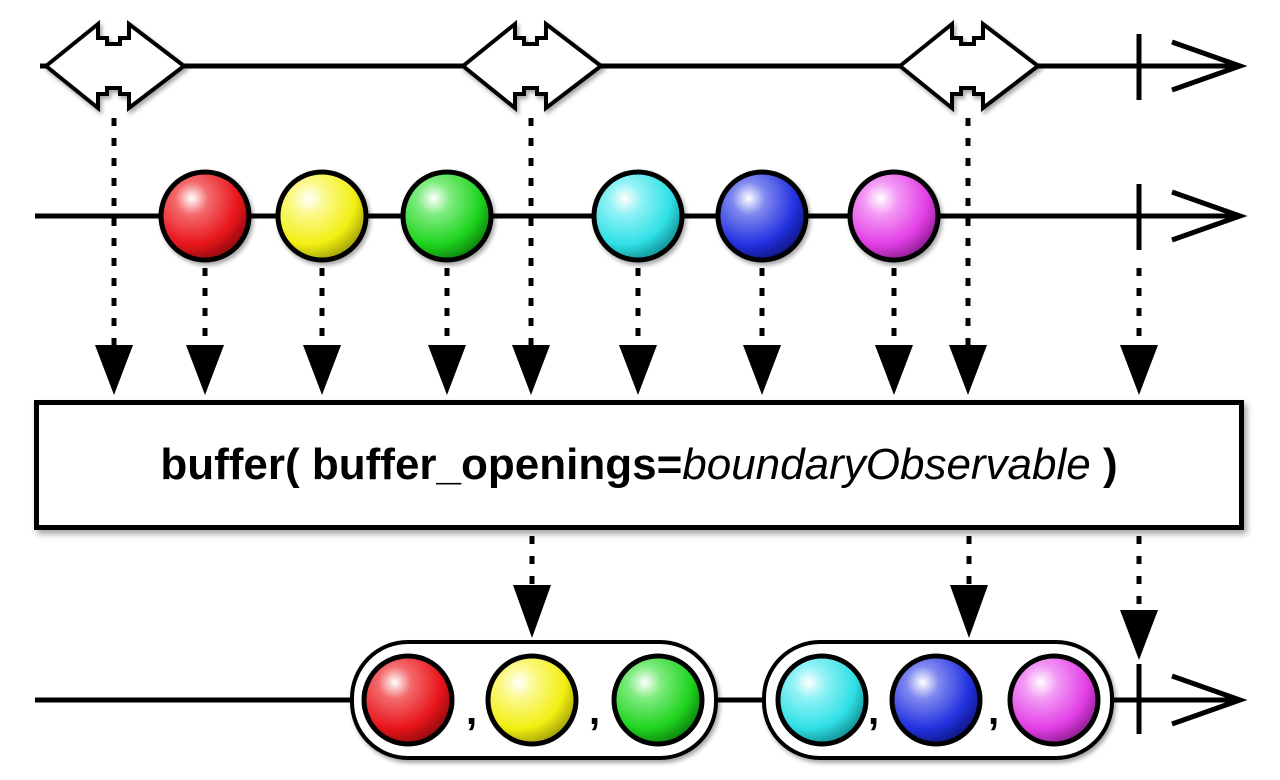  I want to click on input-arrowheads, so click(626, 370).